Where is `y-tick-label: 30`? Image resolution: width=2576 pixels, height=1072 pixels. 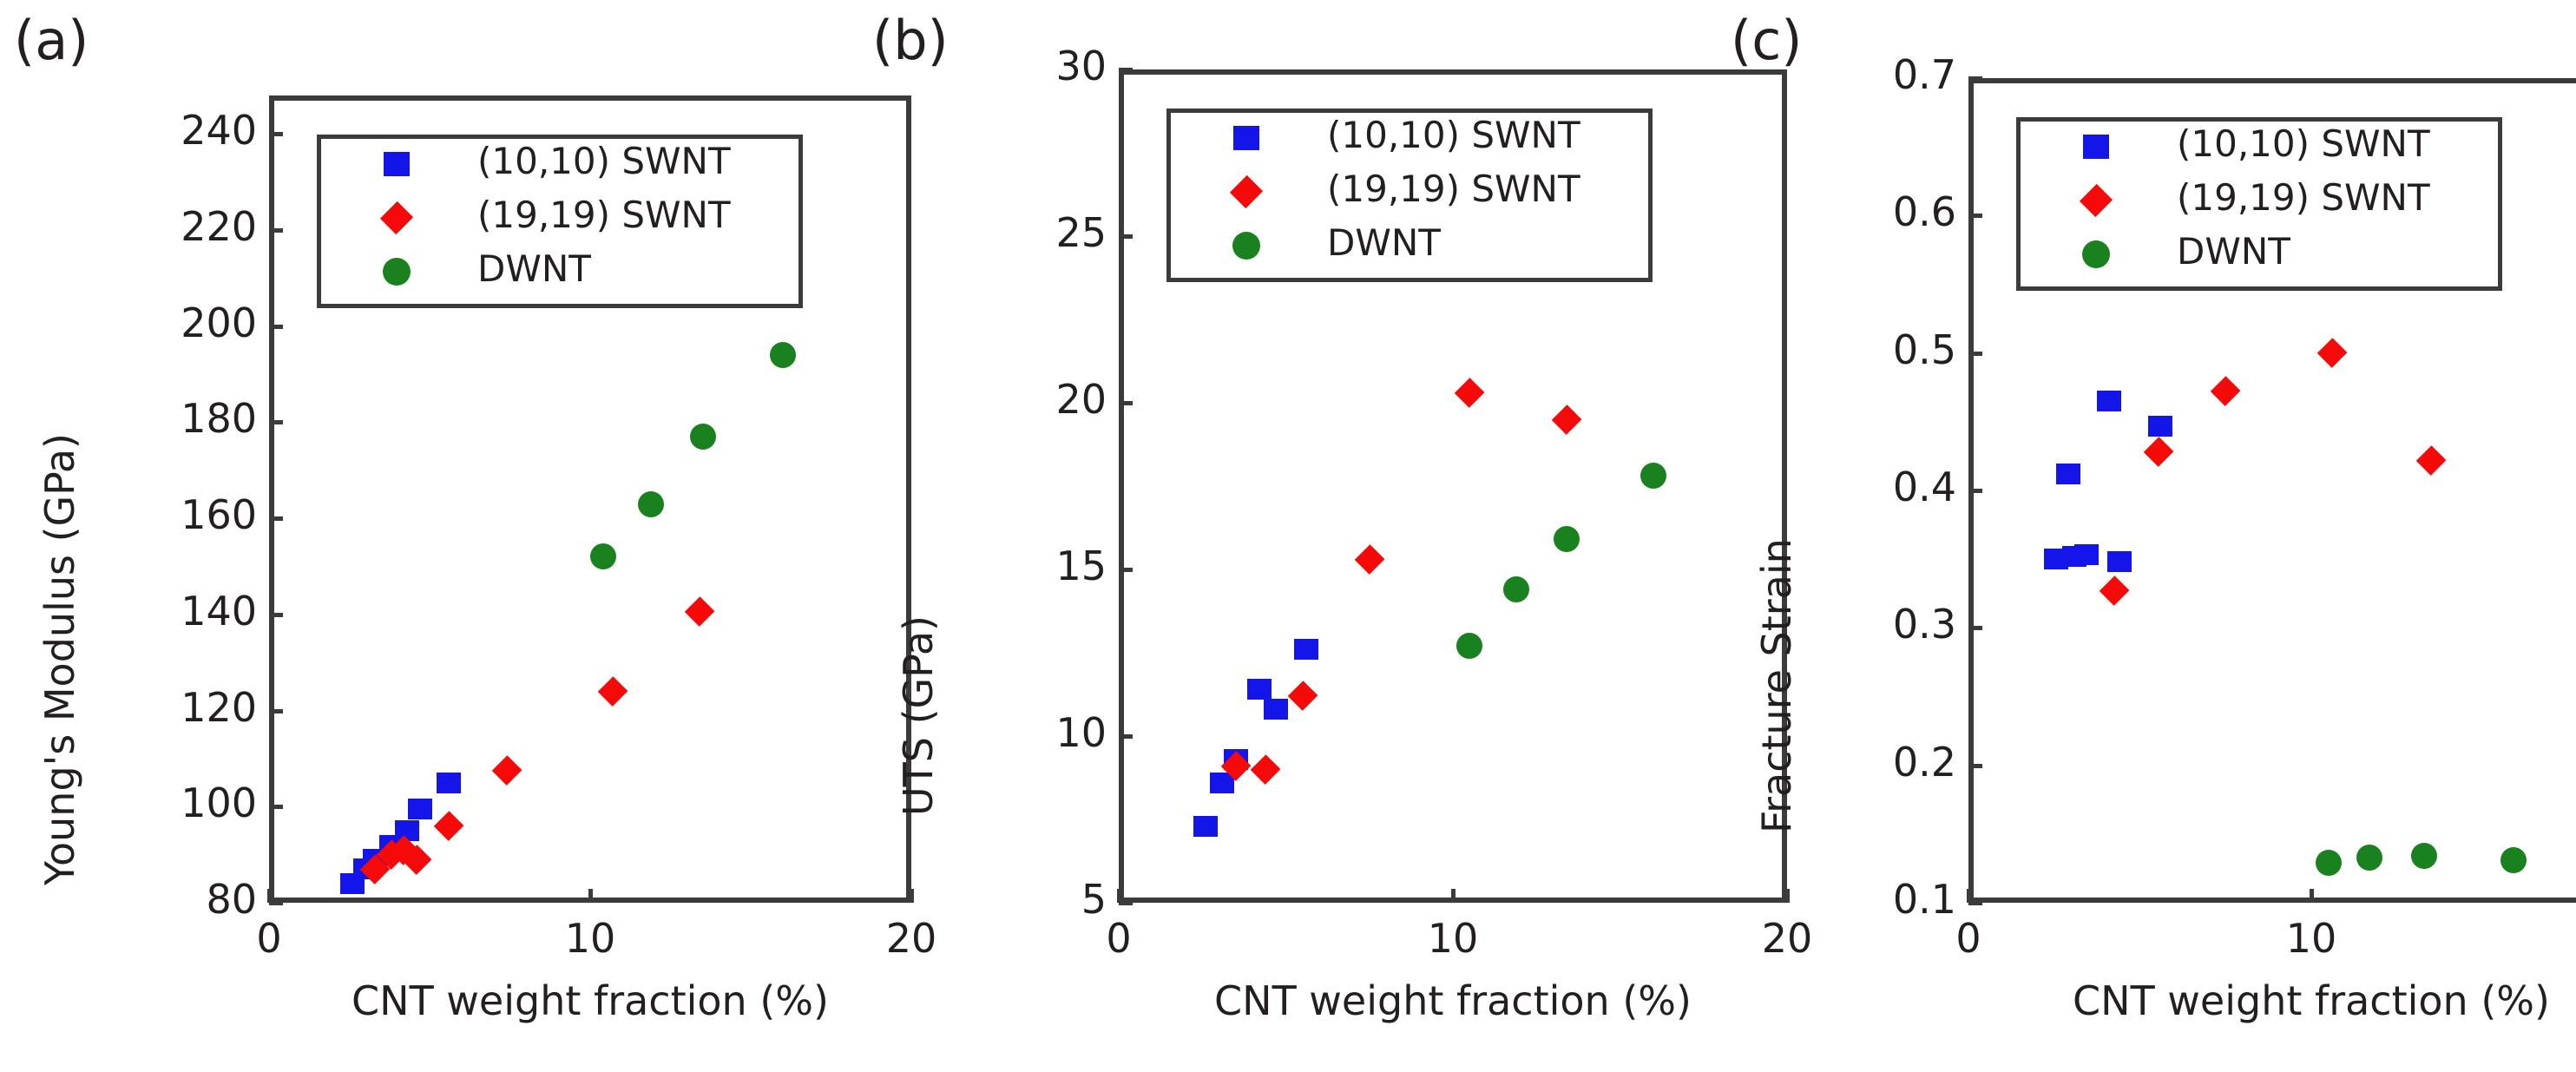
y-tick-label: 30 is located at coordinates (1081, 66).